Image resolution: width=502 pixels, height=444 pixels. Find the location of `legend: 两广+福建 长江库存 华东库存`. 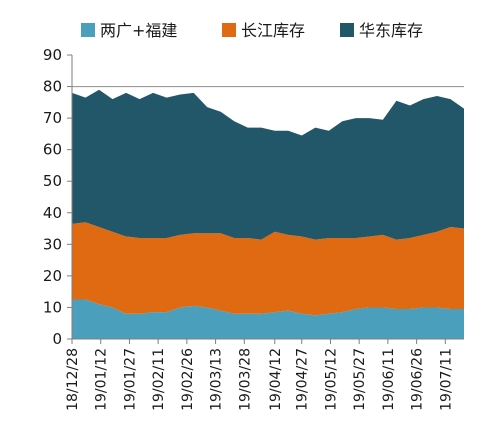

legend: 两广+福建 长江库存 华东库存 is located at coordinates (252, 30).